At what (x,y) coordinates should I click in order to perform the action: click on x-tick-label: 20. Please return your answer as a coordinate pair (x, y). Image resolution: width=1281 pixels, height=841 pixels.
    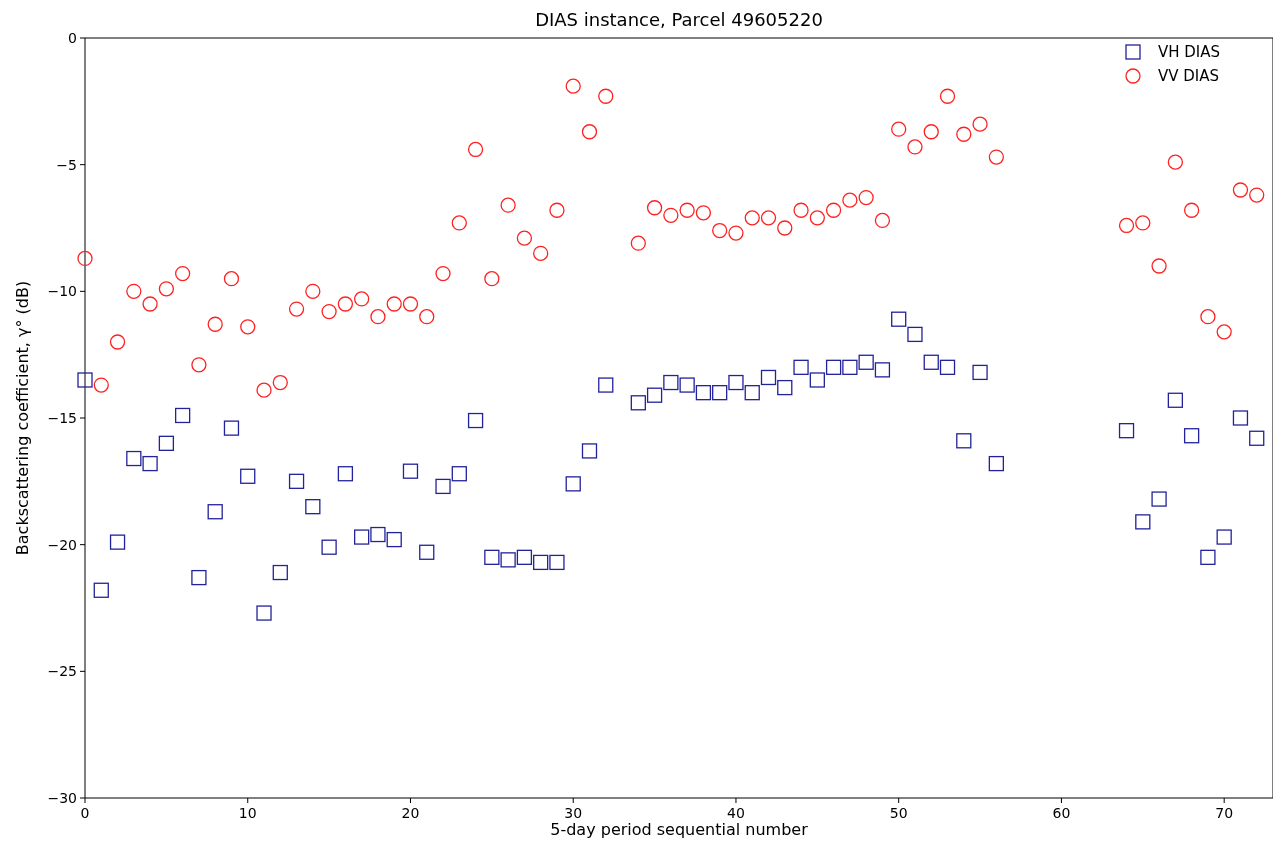
    Looking at the image, I should click on (410, 813).